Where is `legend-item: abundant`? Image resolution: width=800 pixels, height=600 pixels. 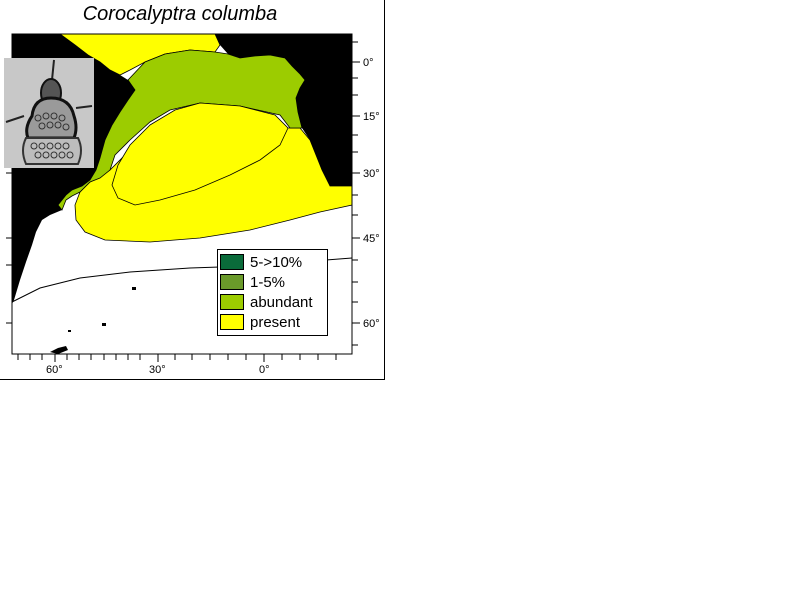
legend-item: abundant is located at coordinates (272, 302).